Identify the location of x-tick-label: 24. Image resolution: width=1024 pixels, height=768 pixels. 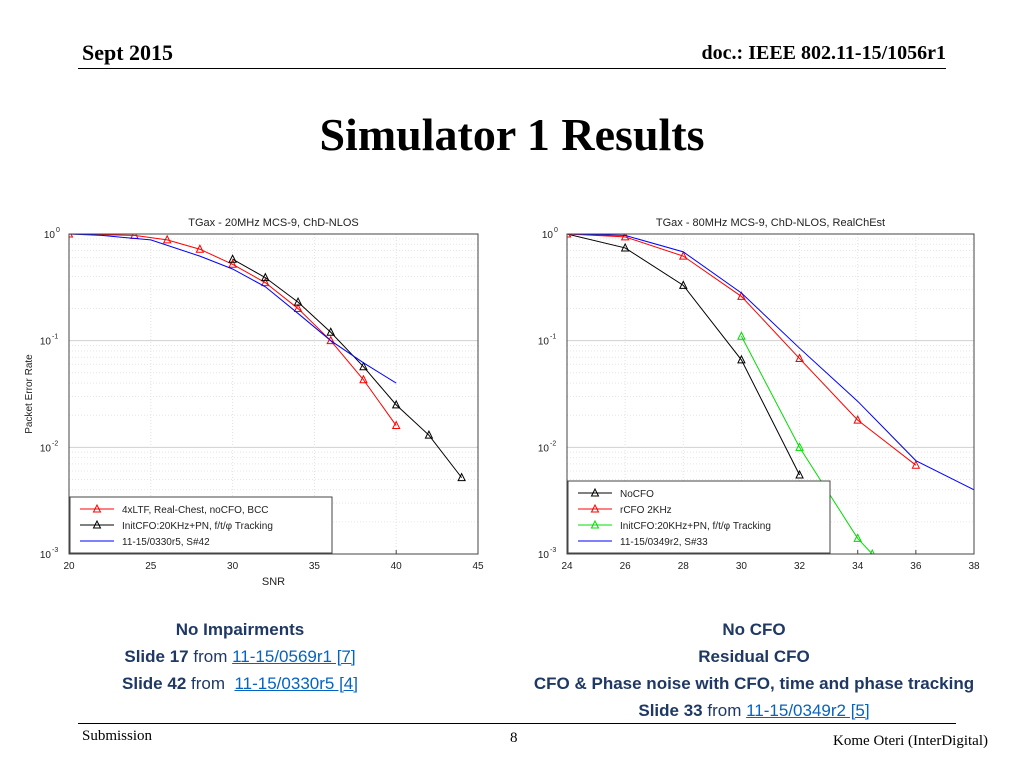
(567, 566).